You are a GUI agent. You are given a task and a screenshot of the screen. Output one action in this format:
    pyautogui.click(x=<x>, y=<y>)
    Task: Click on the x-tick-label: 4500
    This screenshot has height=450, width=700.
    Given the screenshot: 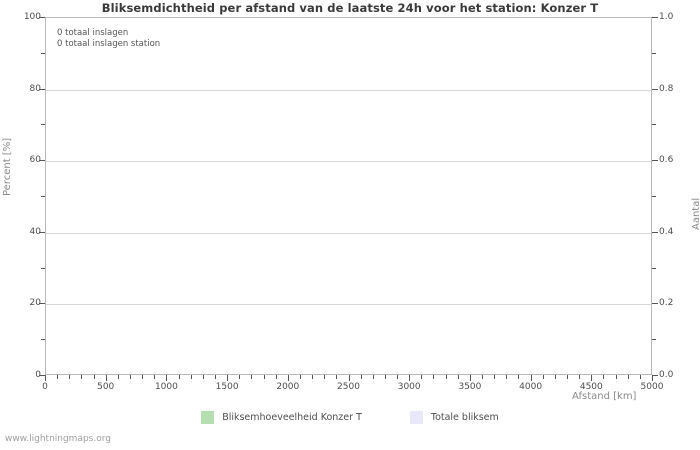 What is the action you would take?
    pyautogui.click(x=591, y=387)
    